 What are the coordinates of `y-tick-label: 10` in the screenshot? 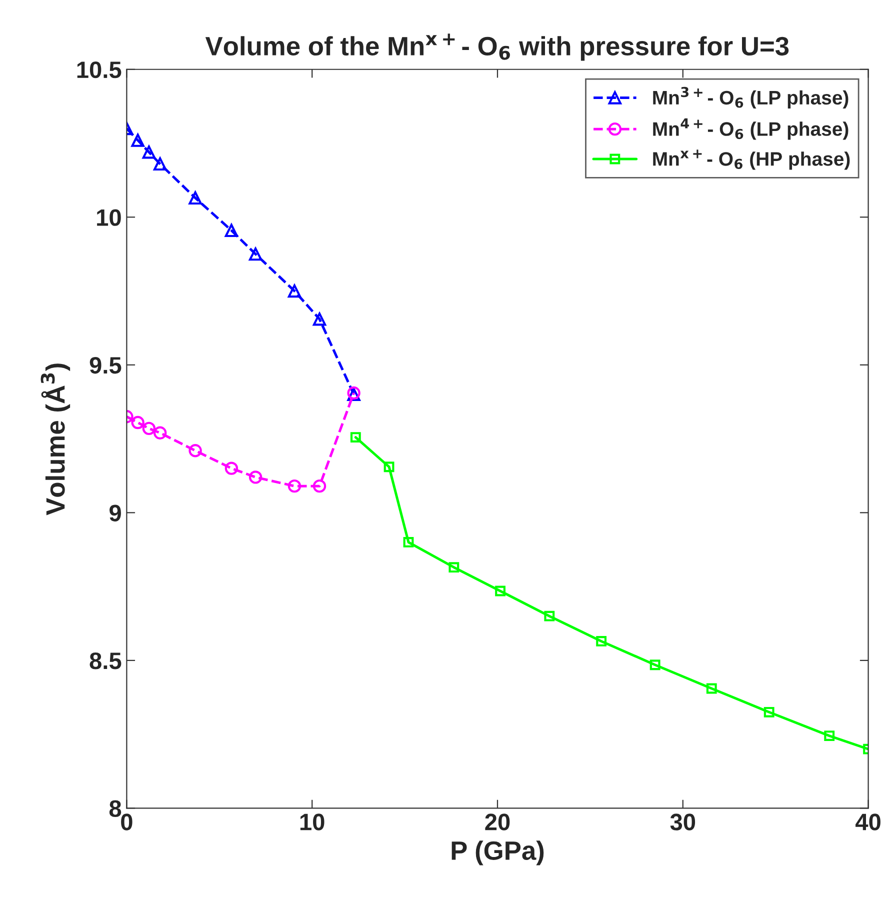 It's located at (109, 217).